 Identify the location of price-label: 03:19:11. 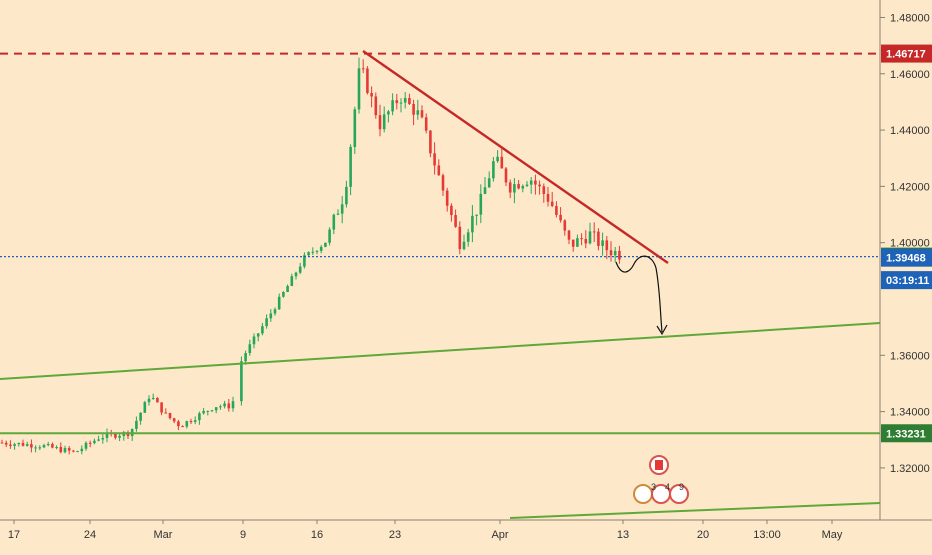
(907, 281).